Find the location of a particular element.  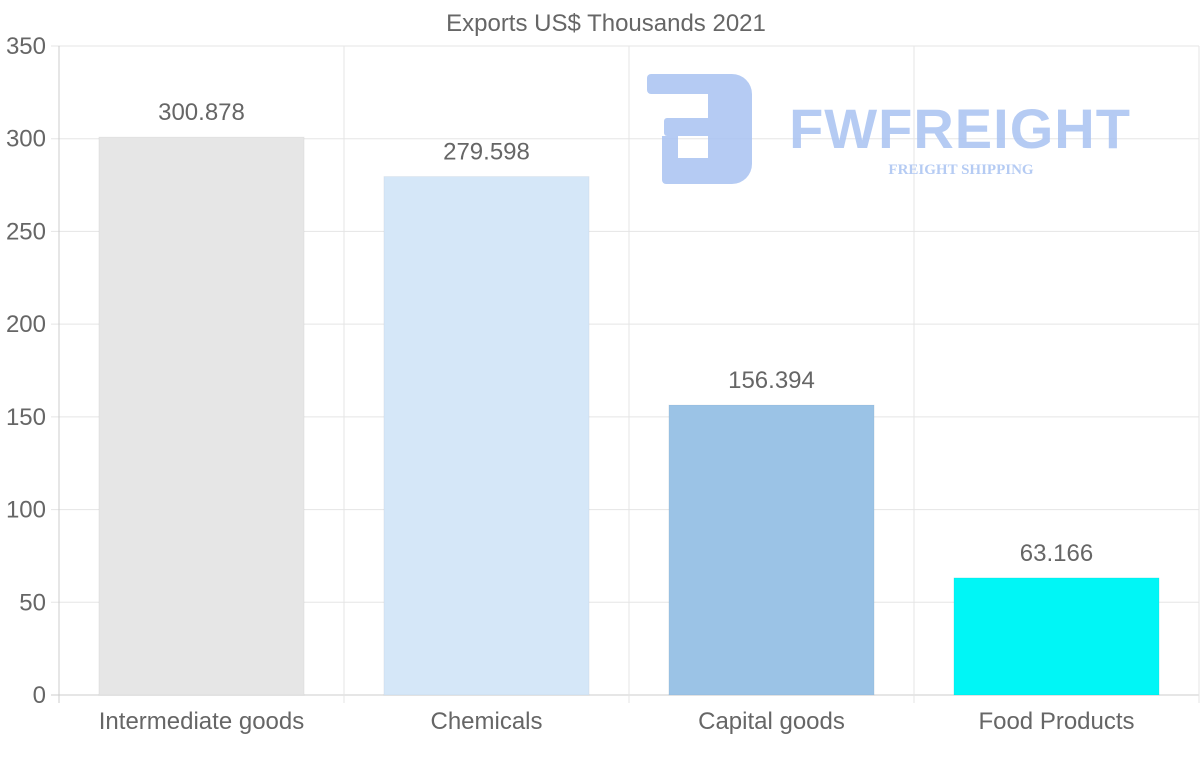

fwfreight-logo-icon is located at coordinates (699, 129).